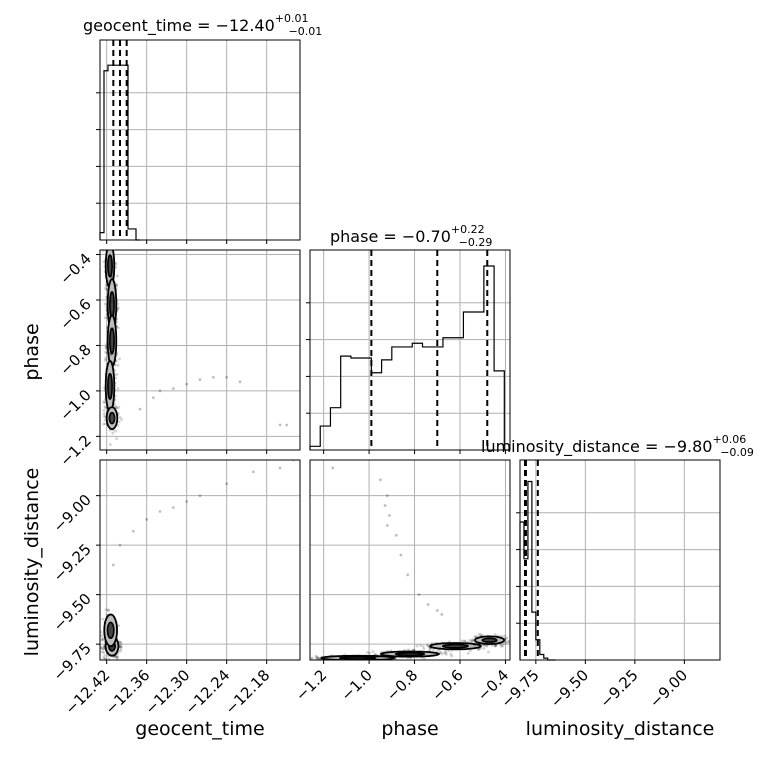  I want to click on histogram-luminosity_distance, so click(537, 570).